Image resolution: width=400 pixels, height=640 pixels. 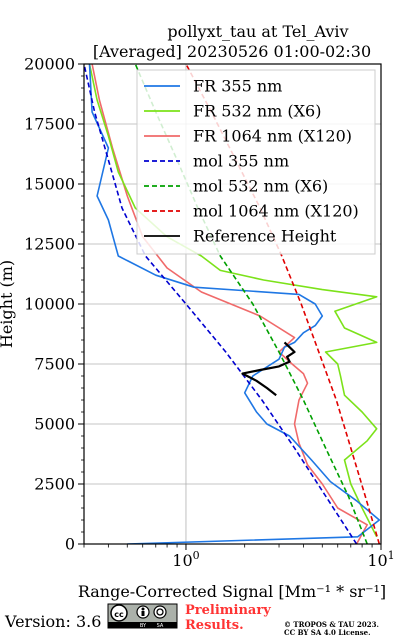 I want to click on copyright-line-2: CC BY SA 4.0 License., so click(x=327, y=632).